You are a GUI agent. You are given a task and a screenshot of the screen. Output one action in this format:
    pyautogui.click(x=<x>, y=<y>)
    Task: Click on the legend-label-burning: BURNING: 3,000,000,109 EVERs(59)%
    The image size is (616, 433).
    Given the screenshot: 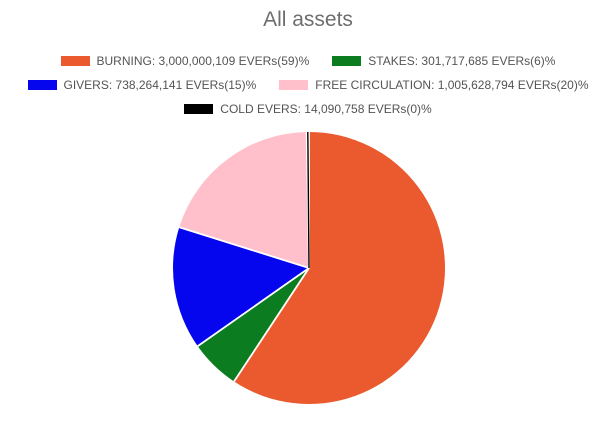 What is the action you would take?
    pyautogui.click(x=203, y=61)
    